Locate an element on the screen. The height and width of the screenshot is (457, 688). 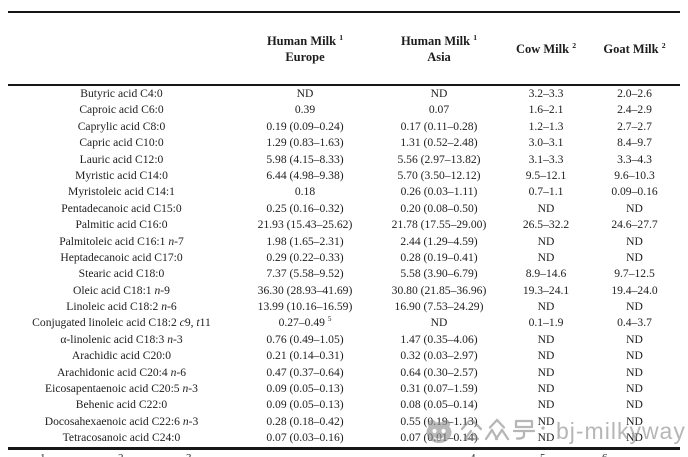
row-label: Caproic acid C6:0 is located at coordinates (121, 110).